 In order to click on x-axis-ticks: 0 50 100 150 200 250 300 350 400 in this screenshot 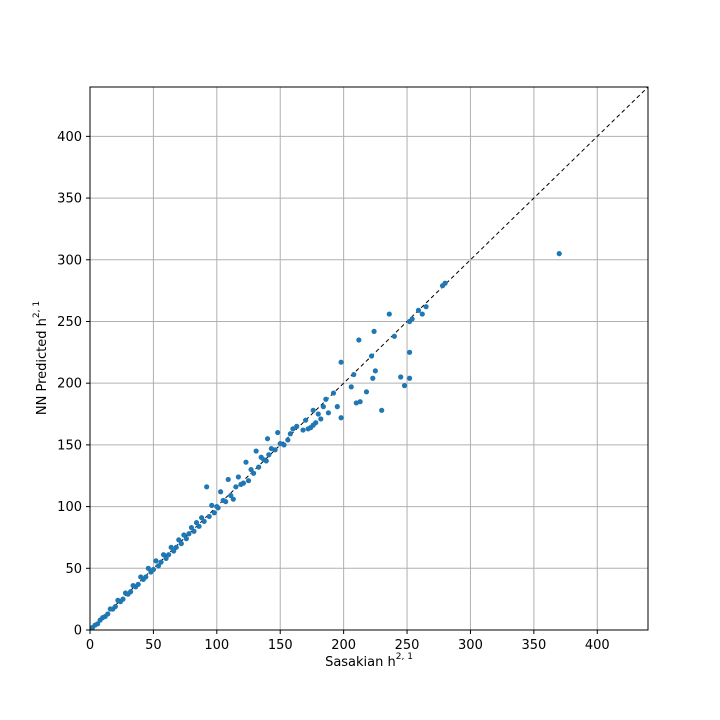, I will do `click(348, 641)`.